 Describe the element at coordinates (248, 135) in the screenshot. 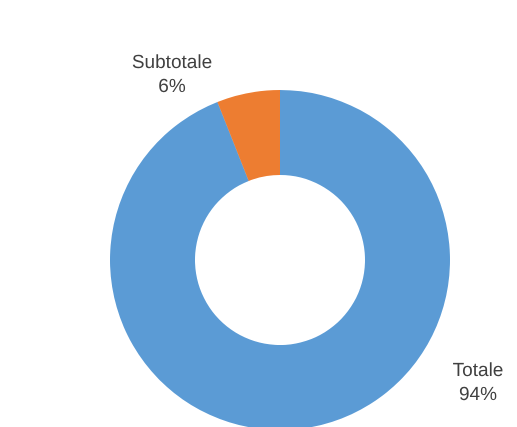

I see `donut-slice` at that location.